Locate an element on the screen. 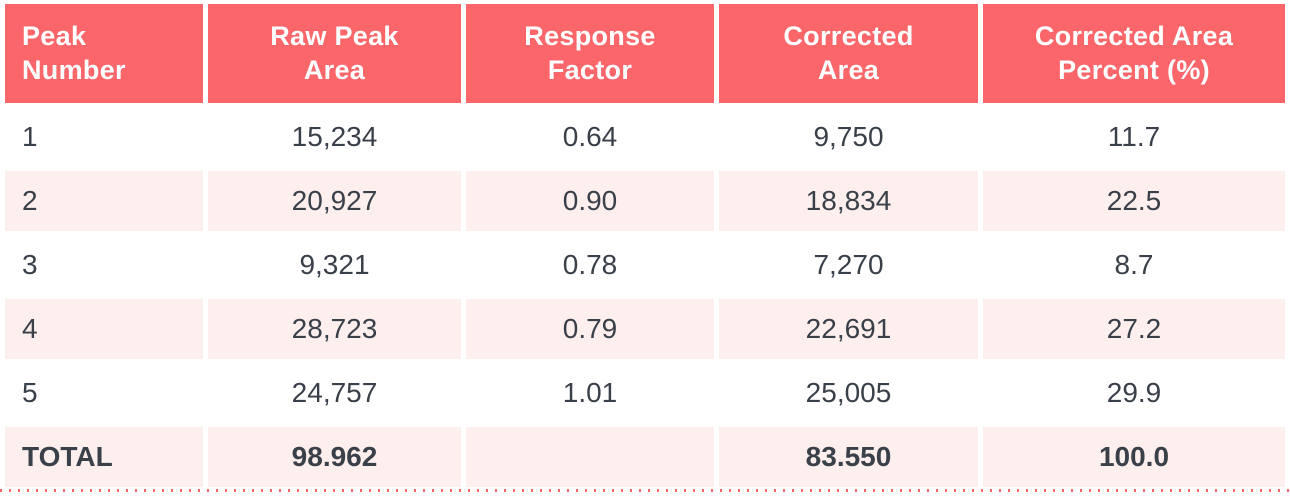  table-row: 2 20,927 0.90 18,834 22.5 is located at coordinates (645, 201).